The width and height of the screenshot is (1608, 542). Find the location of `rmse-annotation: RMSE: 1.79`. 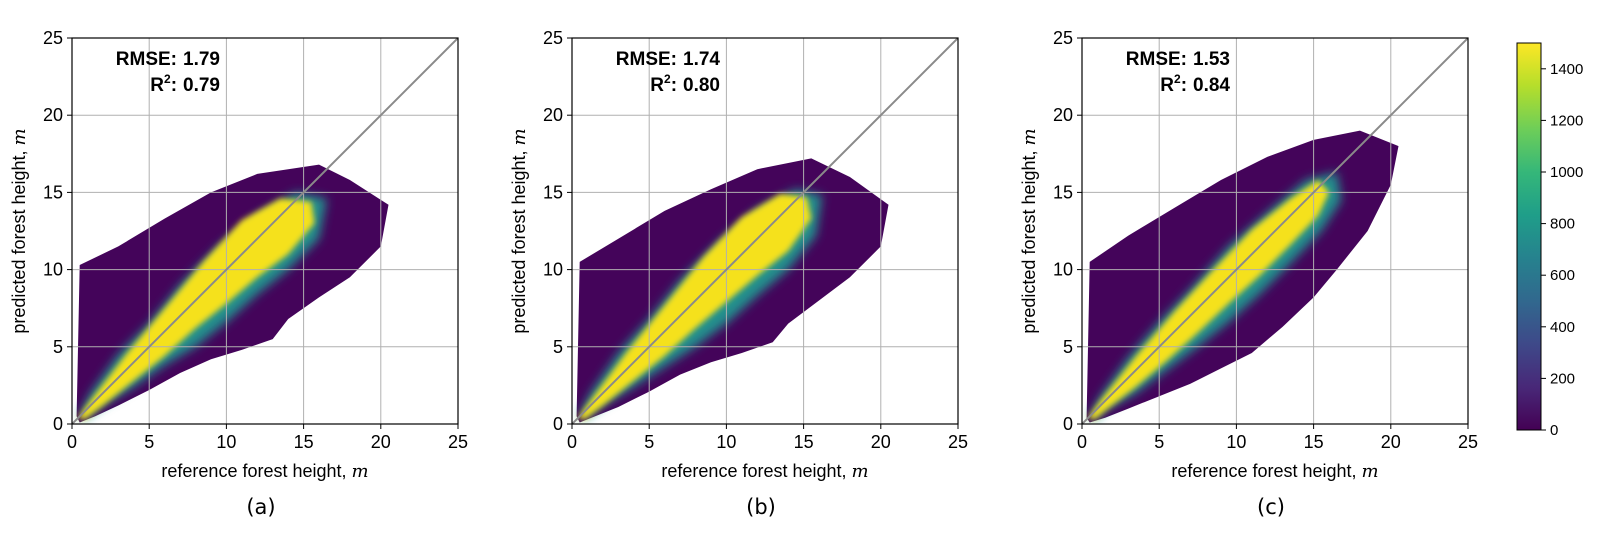

rmse-annotation: RMSE: 1.79 is located at coordinates (168, 59).